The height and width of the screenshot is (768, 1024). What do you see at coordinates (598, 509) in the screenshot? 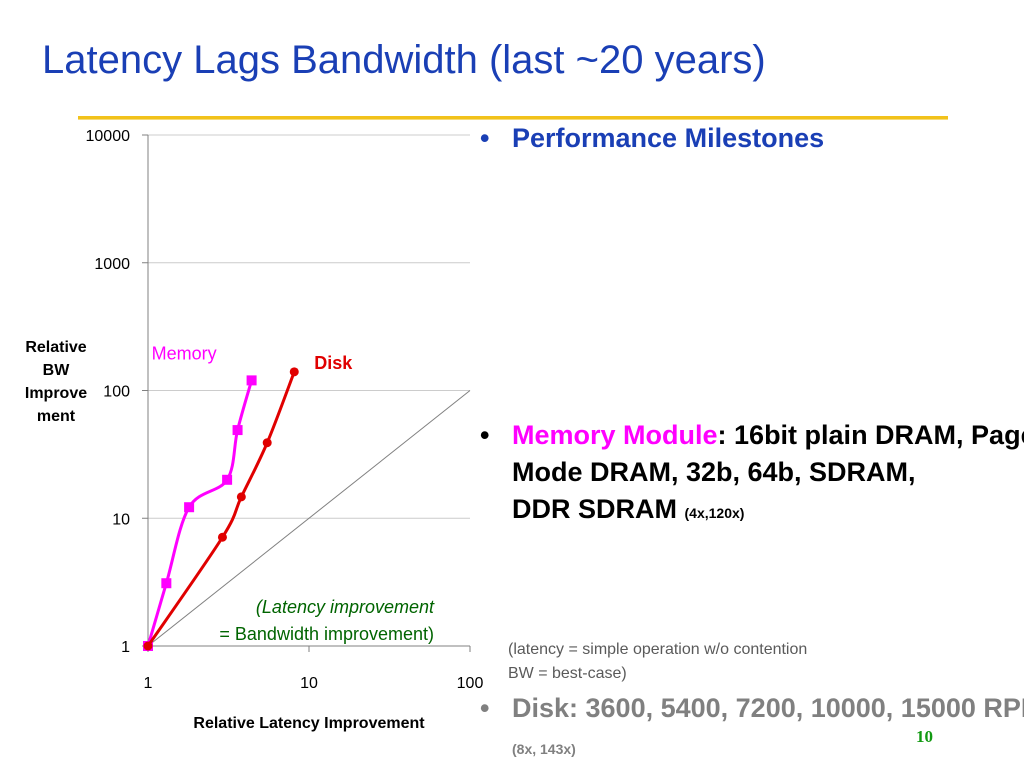
I see `bullet-text-ddr: DDR SDRAM` at bounding box center [598, 509].